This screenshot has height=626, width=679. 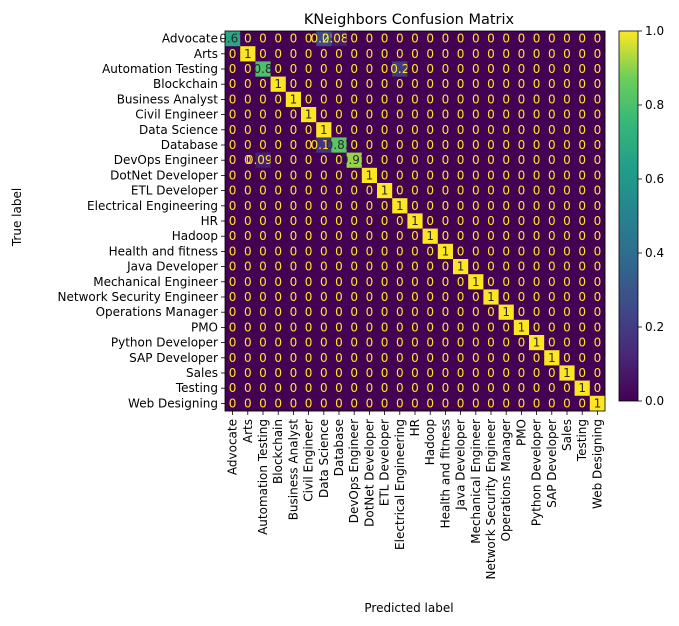 I want to click on cell-value-label: 0.67, so click(x=232, y=39).